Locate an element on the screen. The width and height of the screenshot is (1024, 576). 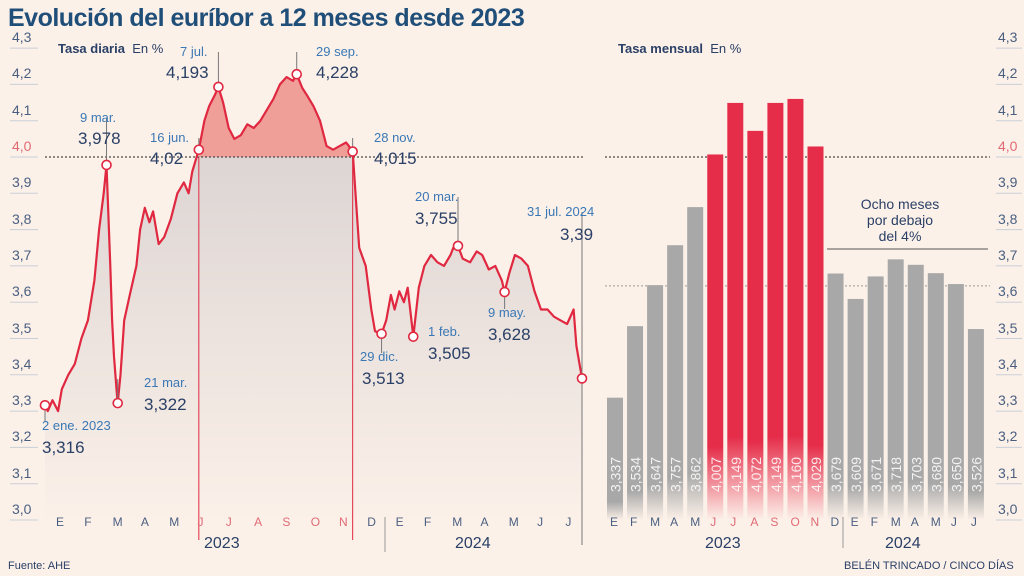
annotation-date: 29 sep. is located at coordinates (337, 51).